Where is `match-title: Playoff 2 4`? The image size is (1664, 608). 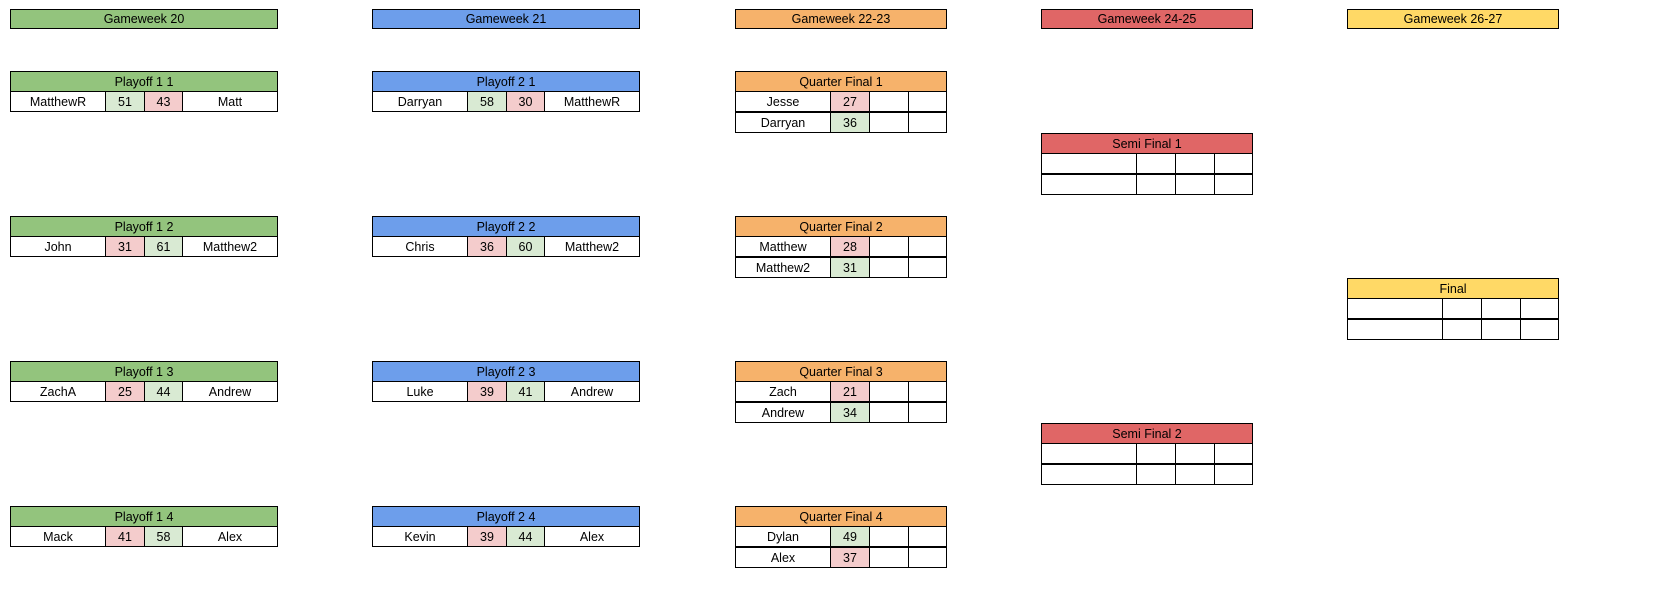 match-title: Playoff 2 4 is located at coordinates (506, 516).